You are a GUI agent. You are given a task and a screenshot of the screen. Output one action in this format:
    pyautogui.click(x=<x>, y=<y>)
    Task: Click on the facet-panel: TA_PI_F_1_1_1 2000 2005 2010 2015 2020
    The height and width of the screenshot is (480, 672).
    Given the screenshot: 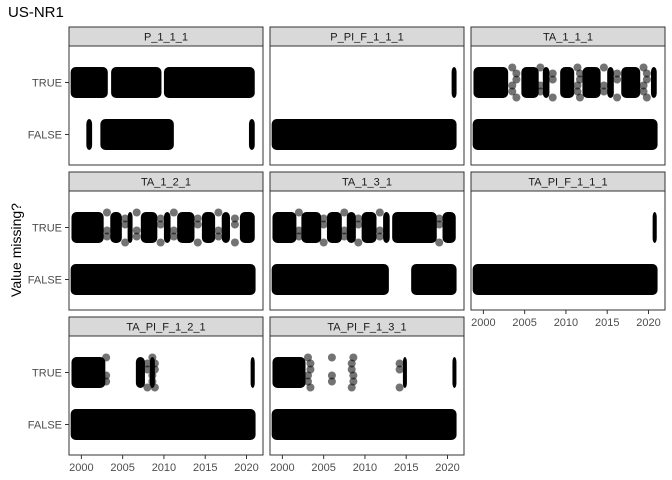 What is the action you would take?
    pyautogui.click(x=568, y=250)
    